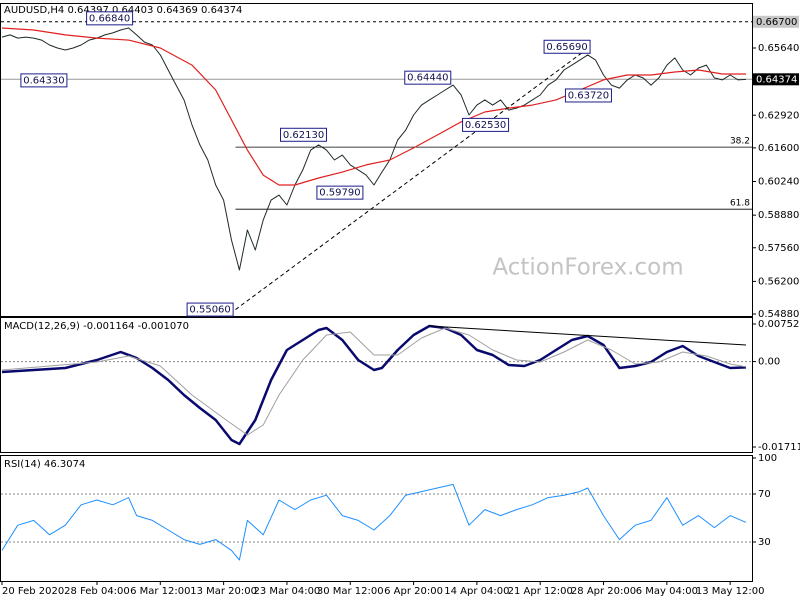 This screenshot has width=800, height=600. What do you see at coordinates (778, 182) in the screenshot?
I see `y-tick-label: 0.60240` at bounding box center [778, 182].